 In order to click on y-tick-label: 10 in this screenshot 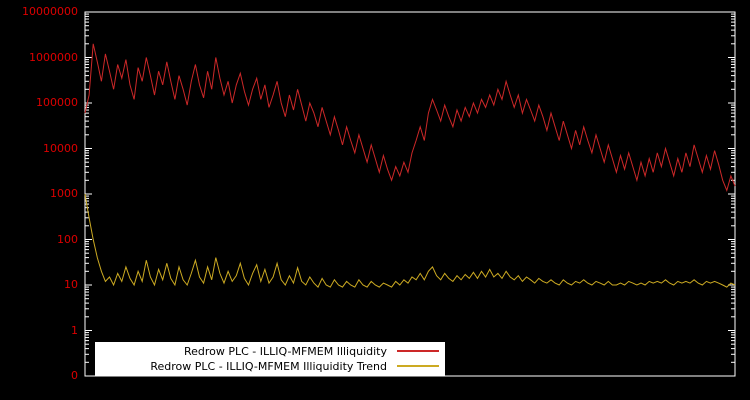, I will do `click(71, 284)`.